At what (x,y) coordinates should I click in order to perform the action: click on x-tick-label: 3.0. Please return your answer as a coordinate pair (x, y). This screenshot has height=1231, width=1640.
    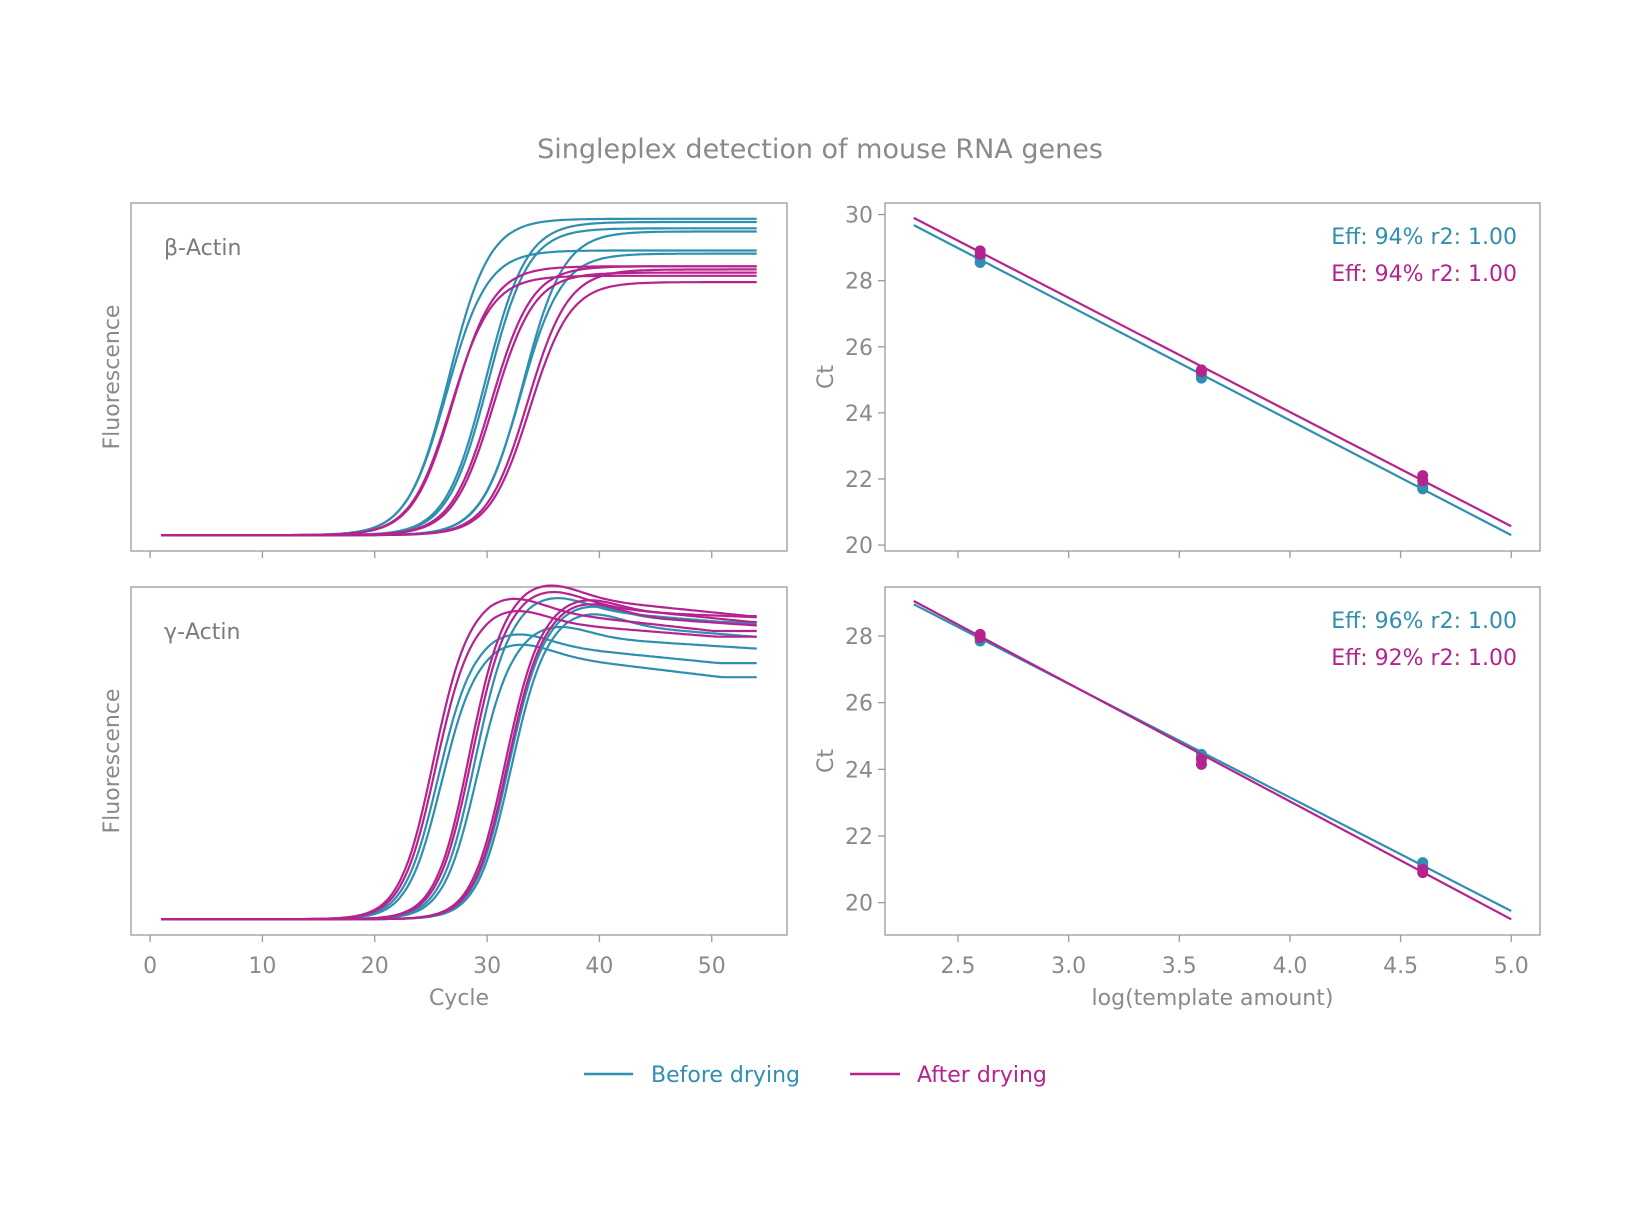
    Looking at the image, I should click on (1068, 966).